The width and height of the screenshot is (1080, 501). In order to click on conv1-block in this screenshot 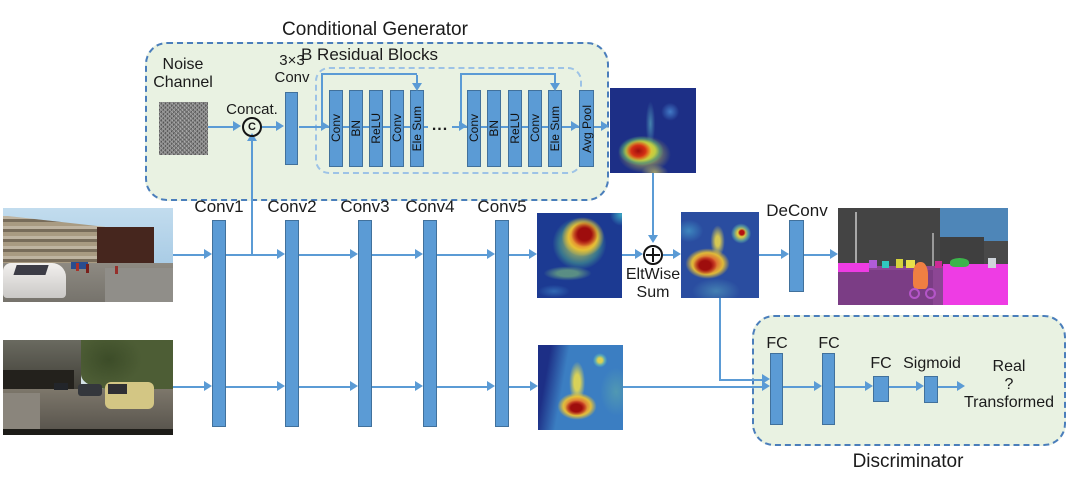, I will do `click(219, 323)`.